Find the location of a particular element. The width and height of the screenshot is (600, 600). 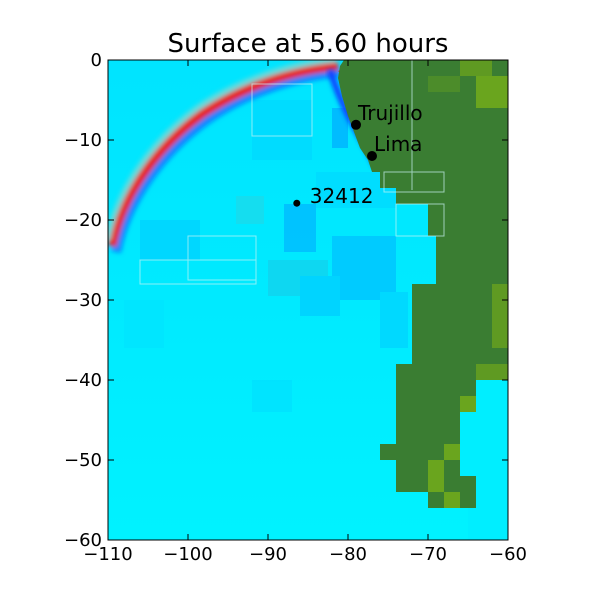

location-label: Trujillo is located at coordinates (390, 113).